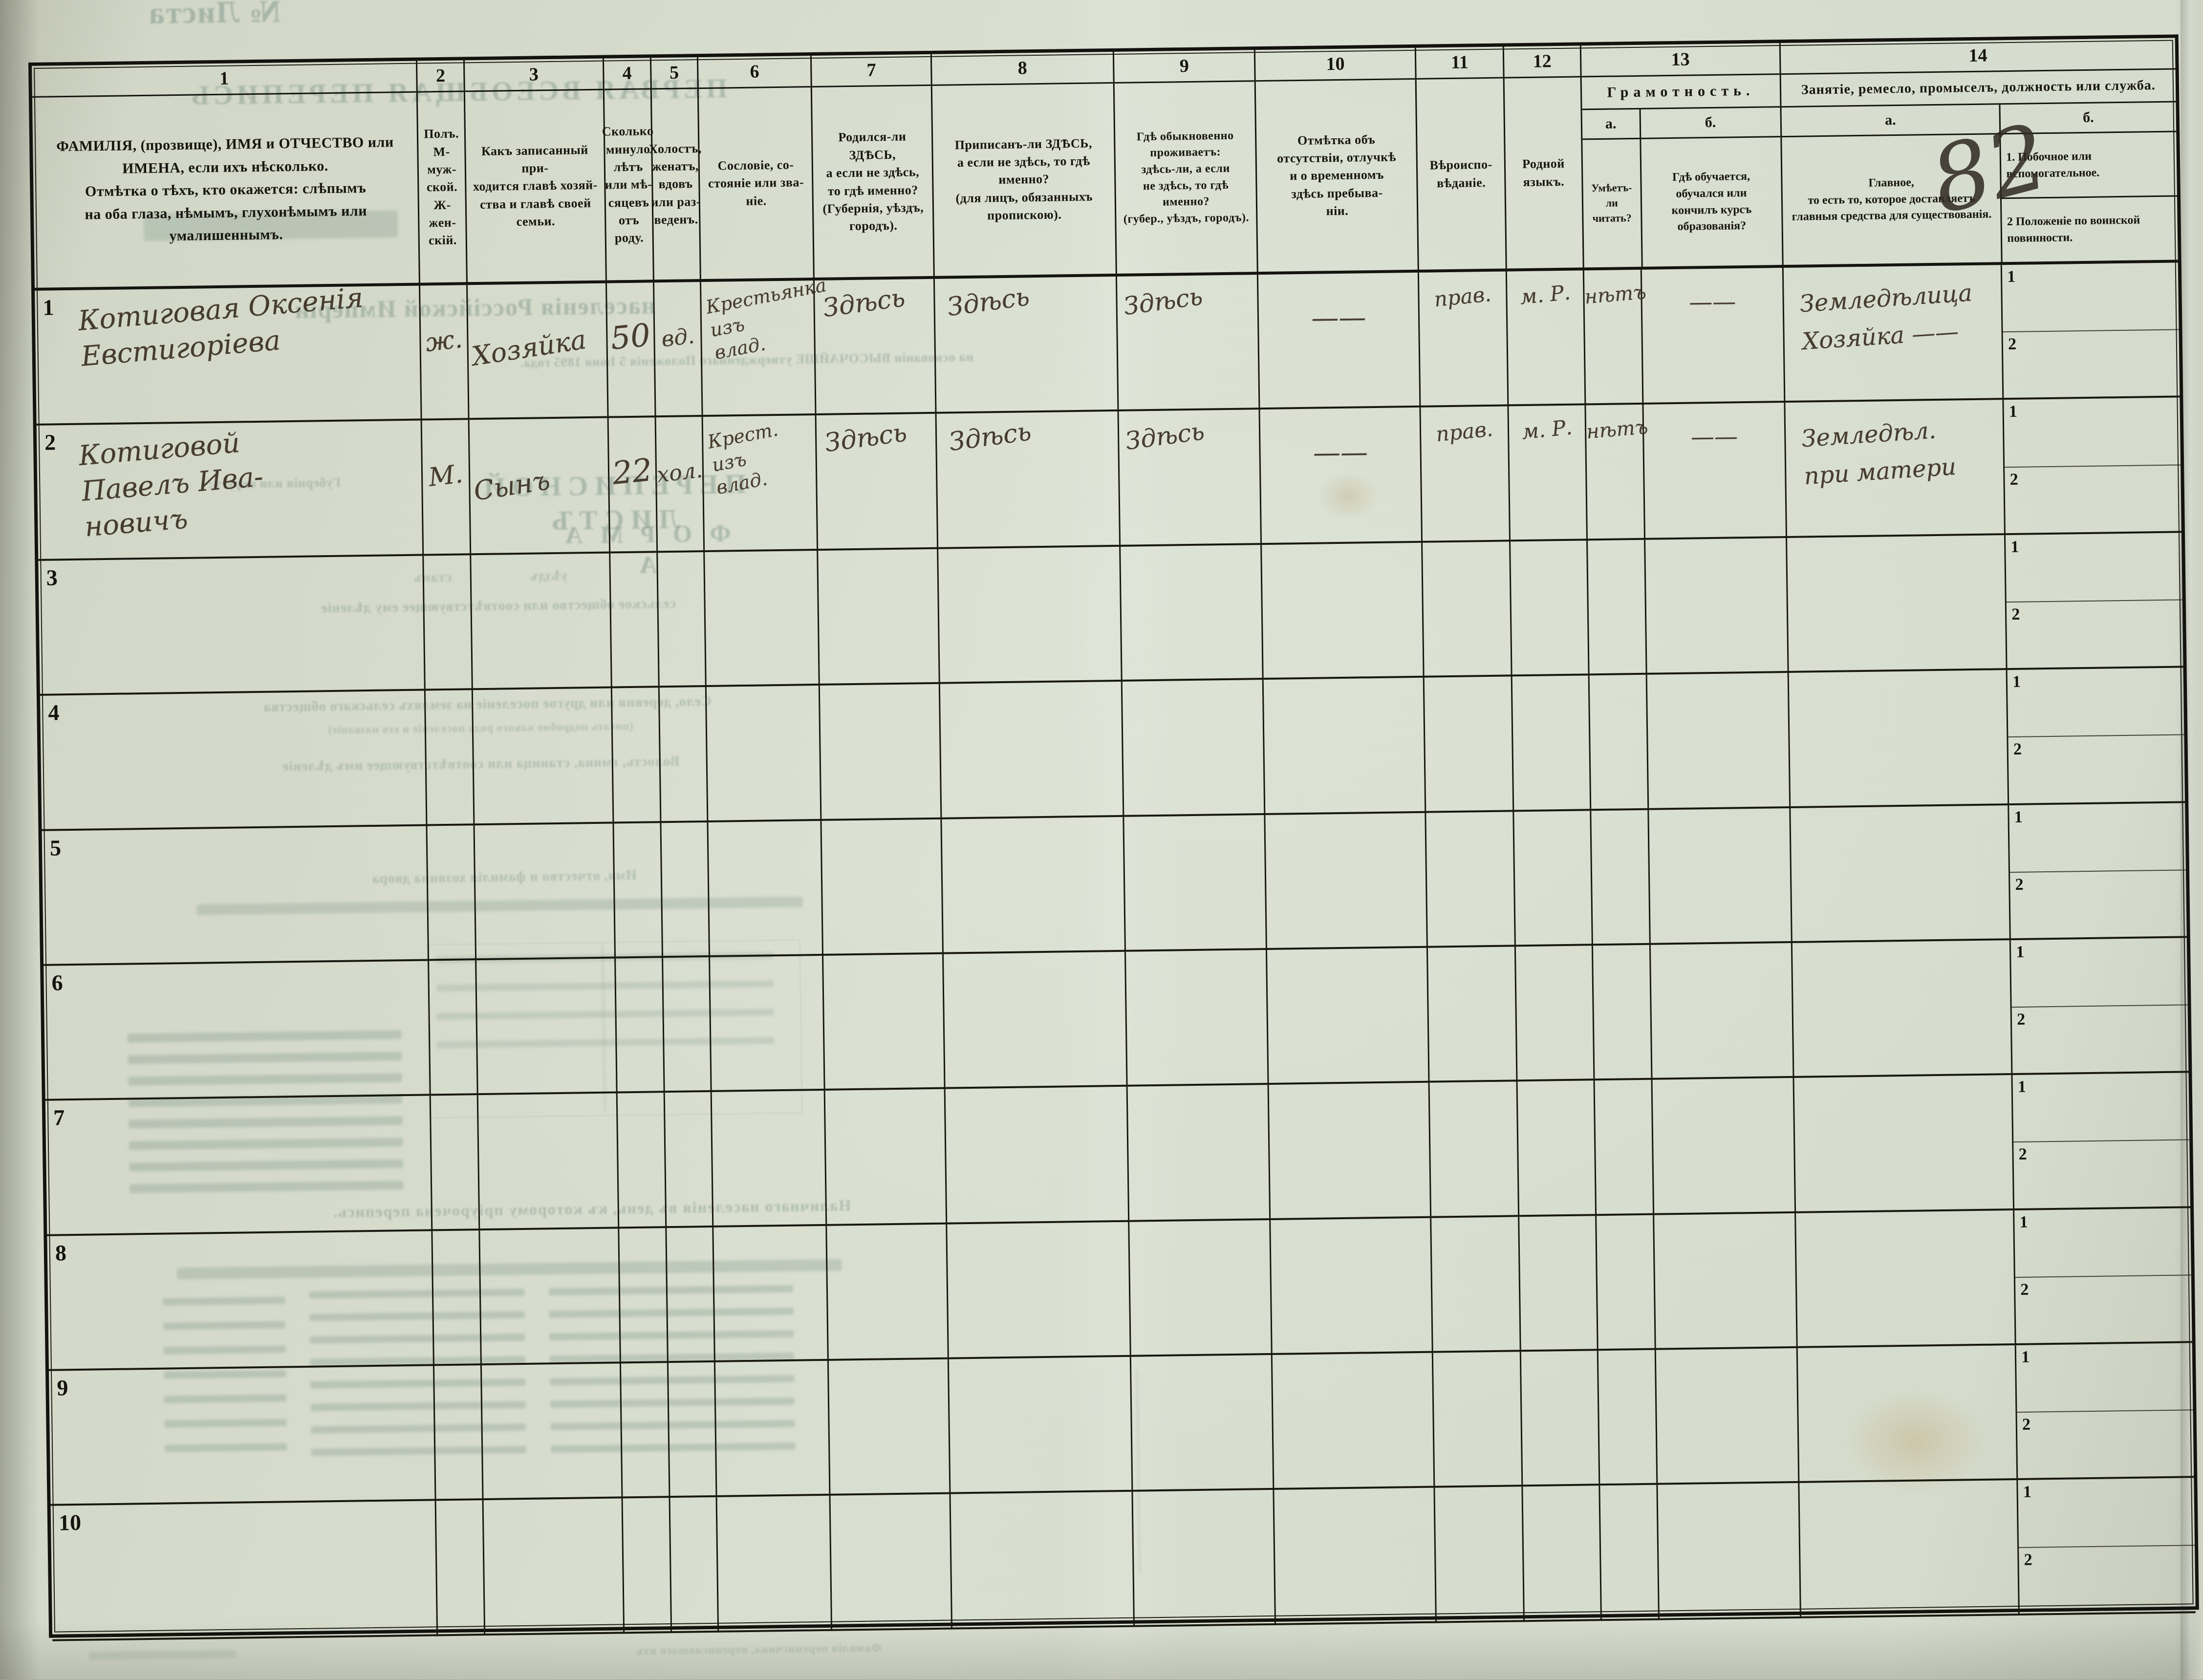 The height and width of the screenshot is (1680, 2203). Describe the element at coordinates (645, 1431) in the screenshot. I see `cell-row9-age` at that location.